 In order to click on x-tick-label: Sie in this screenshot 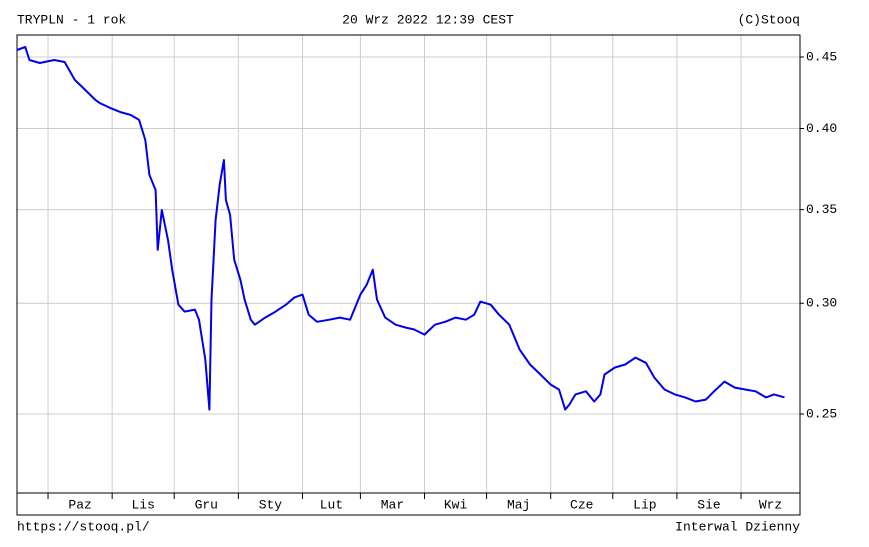, I will do `click(708, 504)`.